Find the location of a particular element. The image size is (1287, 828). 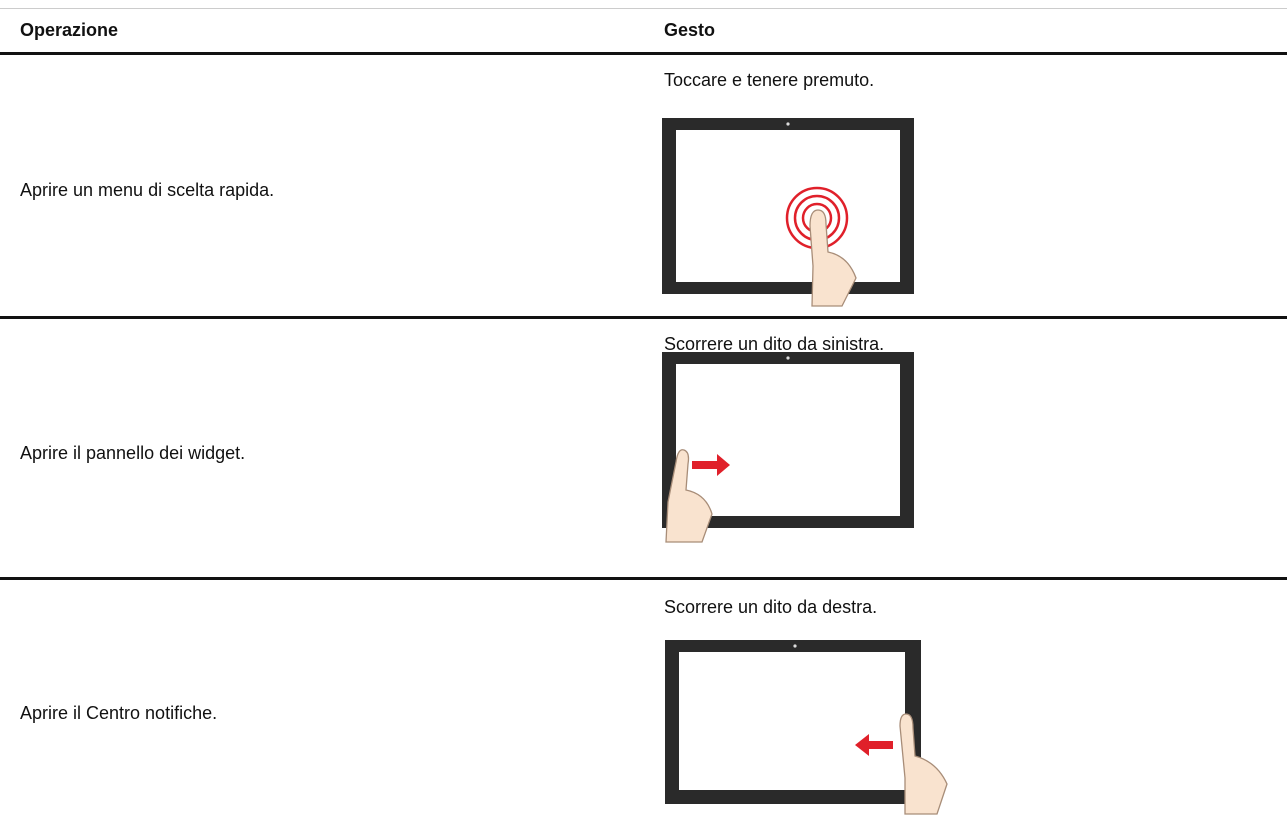

operation-cell: Aprire il Centro notifiche. is located at coordinates (119, 713).